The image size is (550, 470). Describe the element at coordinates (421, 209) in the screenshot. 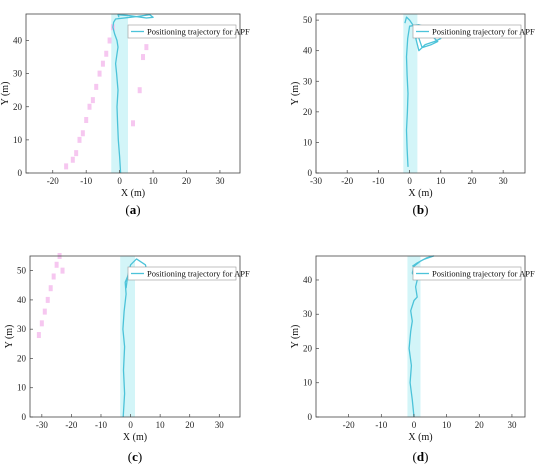

I see `panel-label: (b)` at that location.